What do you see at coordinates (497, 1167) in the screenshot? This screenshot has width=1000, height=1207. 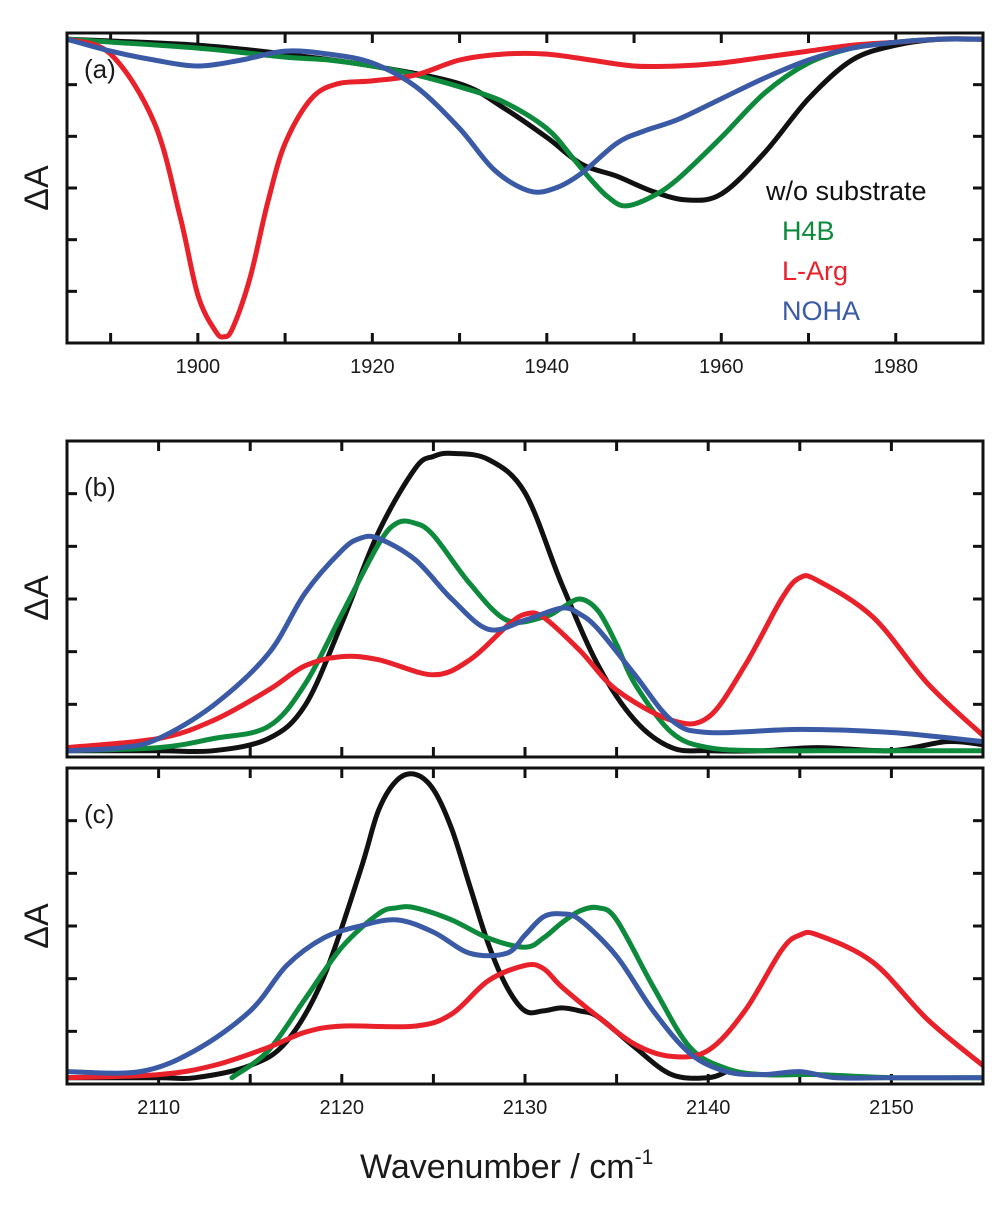 I see `x-axis-label-text: Wavenumber / cm` at bounding box center [497, 1167].